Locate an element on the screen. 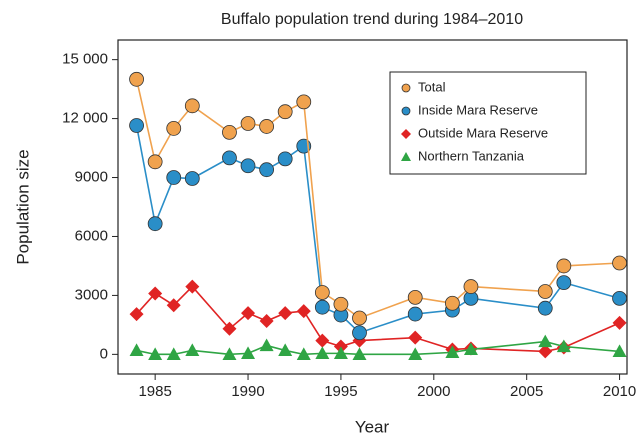  legend-box is located at coordinates (488, 123).